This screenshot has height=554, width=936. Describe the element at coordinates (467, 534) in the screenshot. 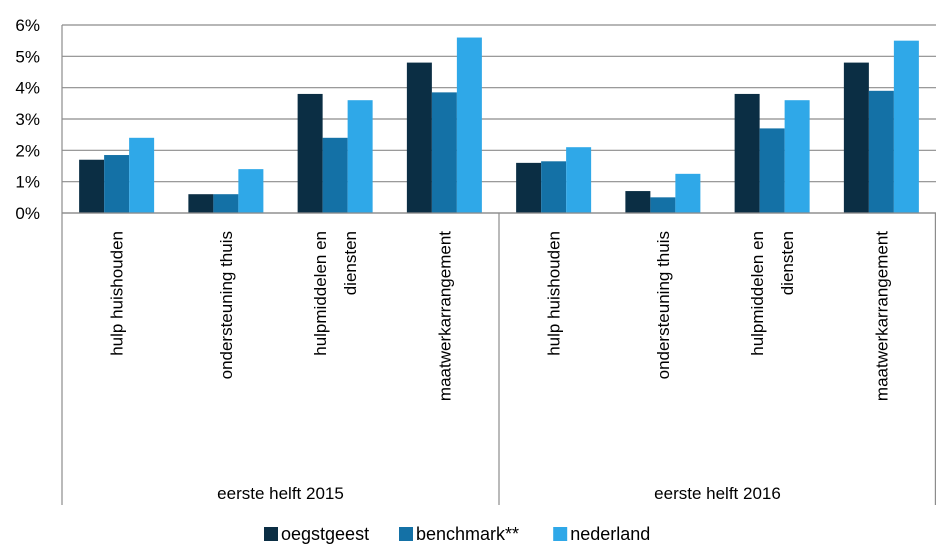

I see `legend-label: benchmark**` at that location.